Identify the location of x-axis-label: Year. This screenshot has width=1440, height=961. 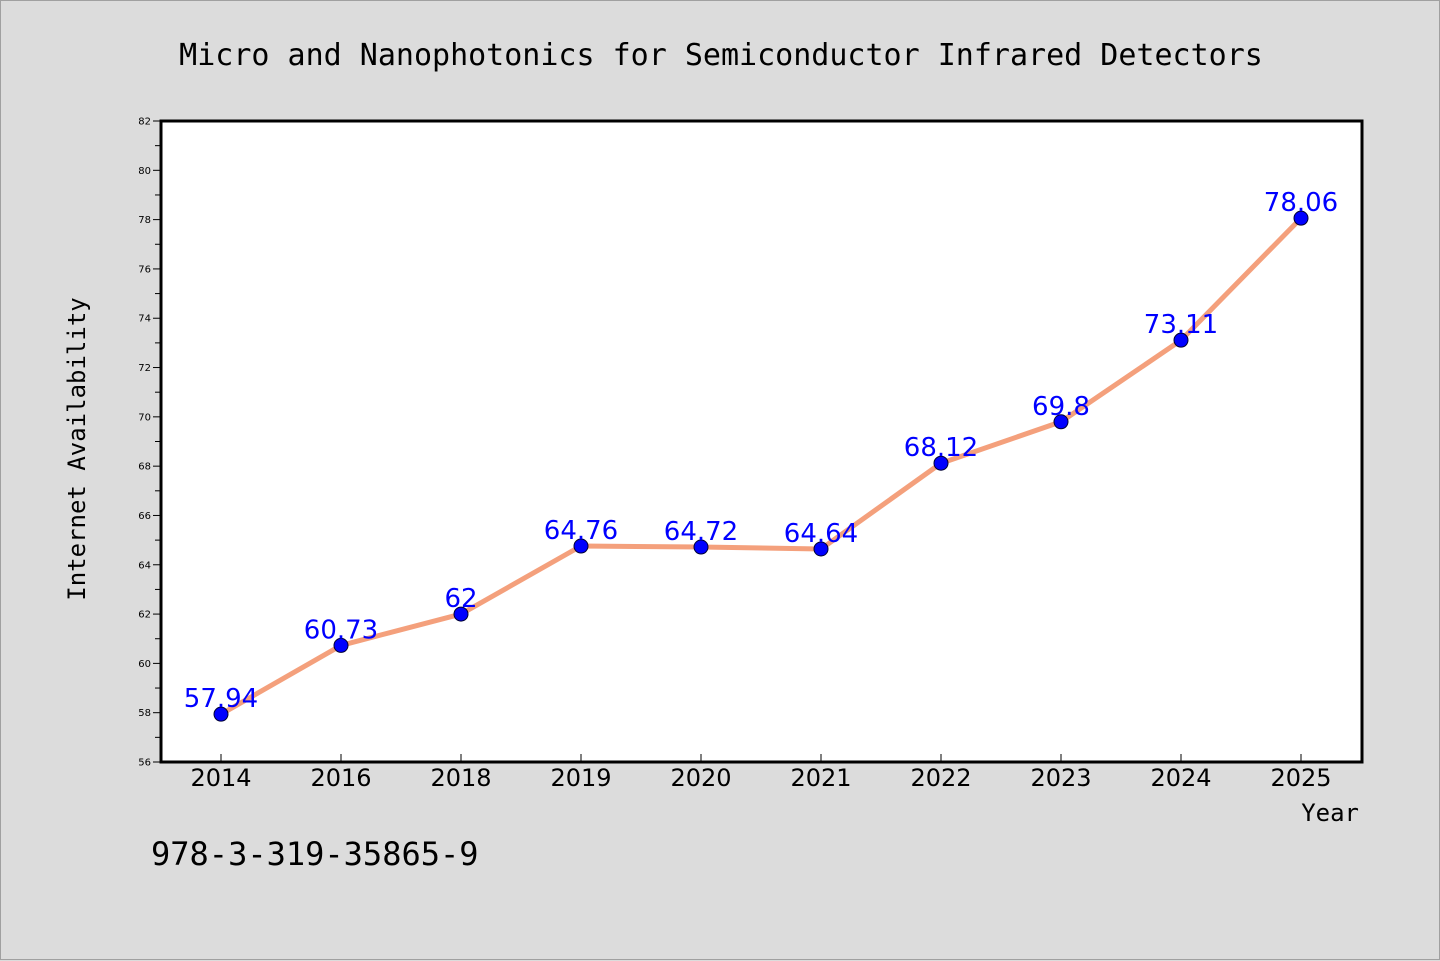
(1330, 813).